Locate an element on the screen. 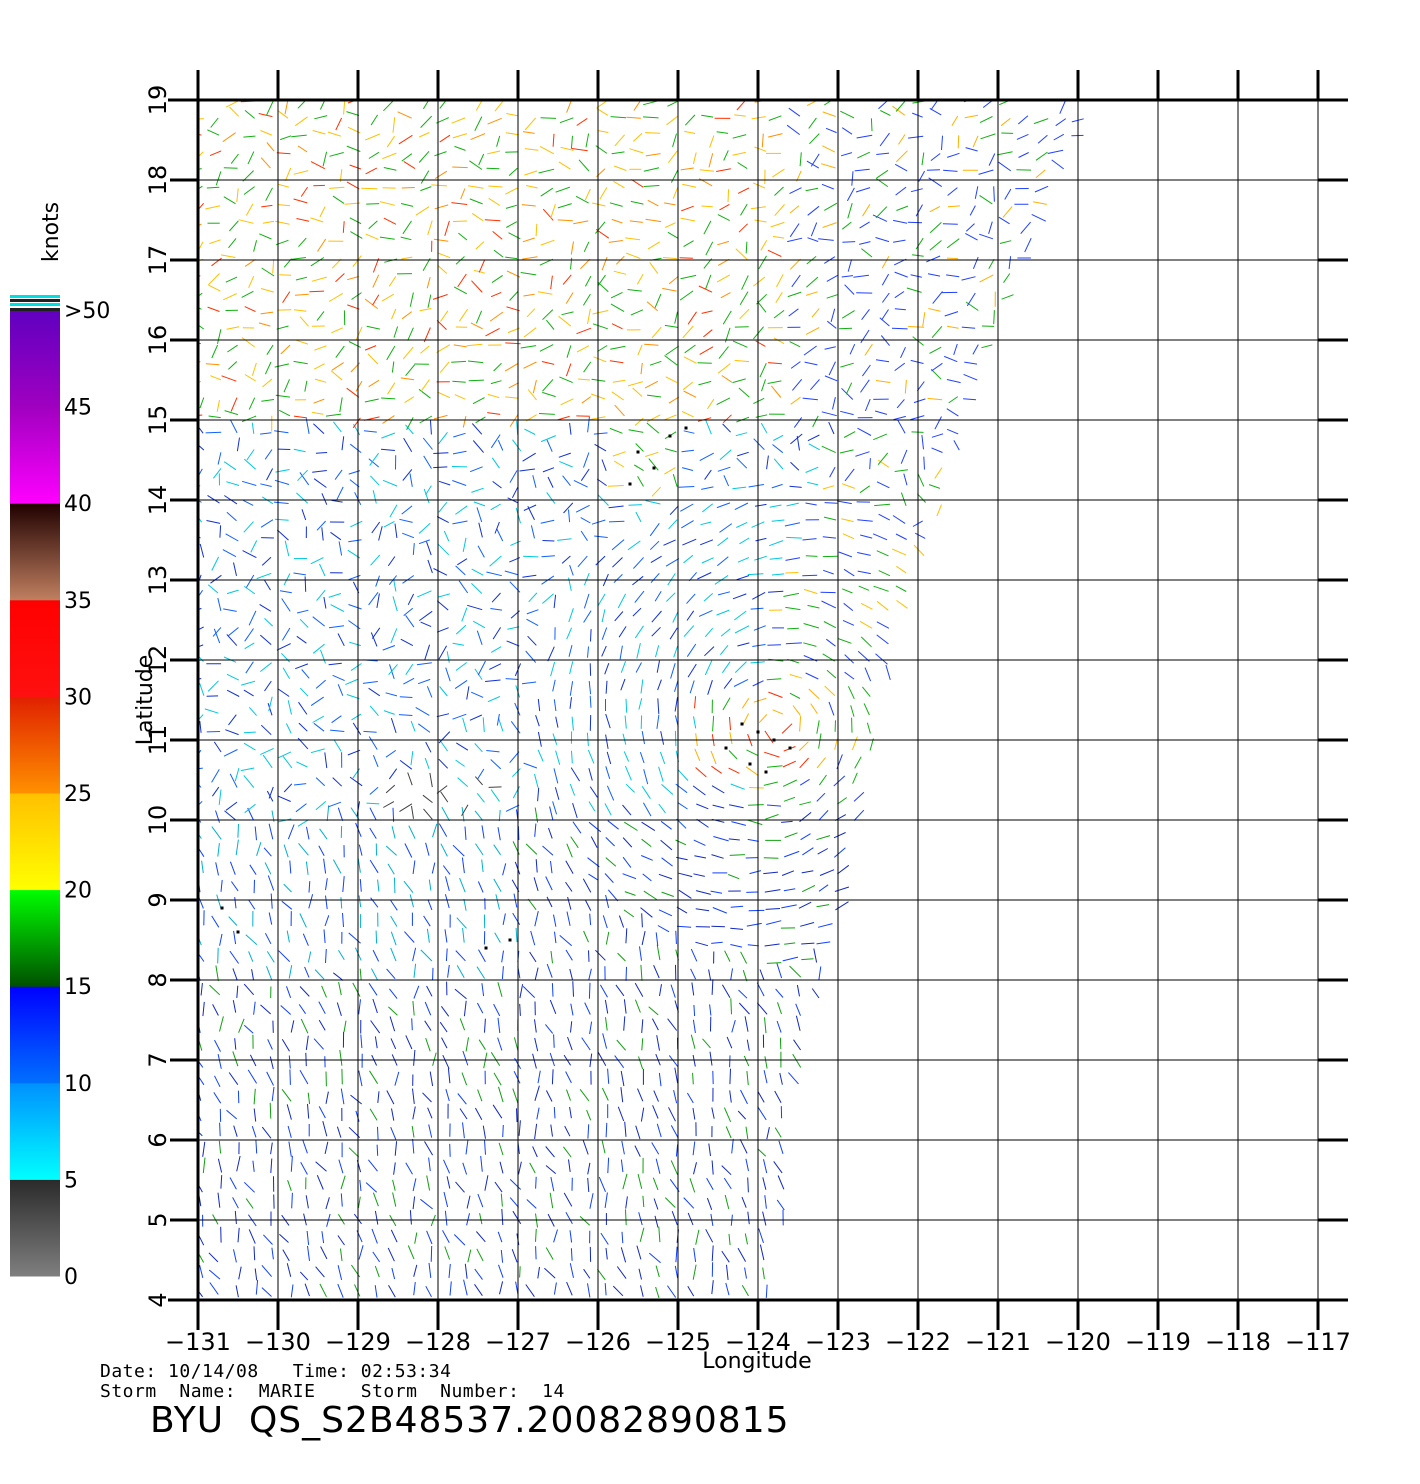  y-tick-label: 15 is located at coordinates (158, 420).